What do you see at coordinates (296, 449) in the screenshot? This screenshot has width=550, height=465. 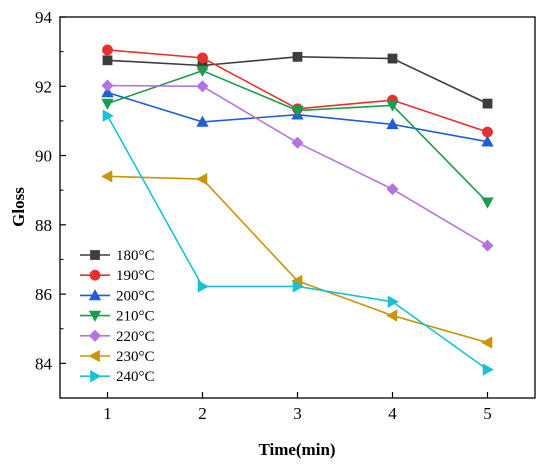 I see `x-axis-title: Time(min)` at bounding box center [296, 449].